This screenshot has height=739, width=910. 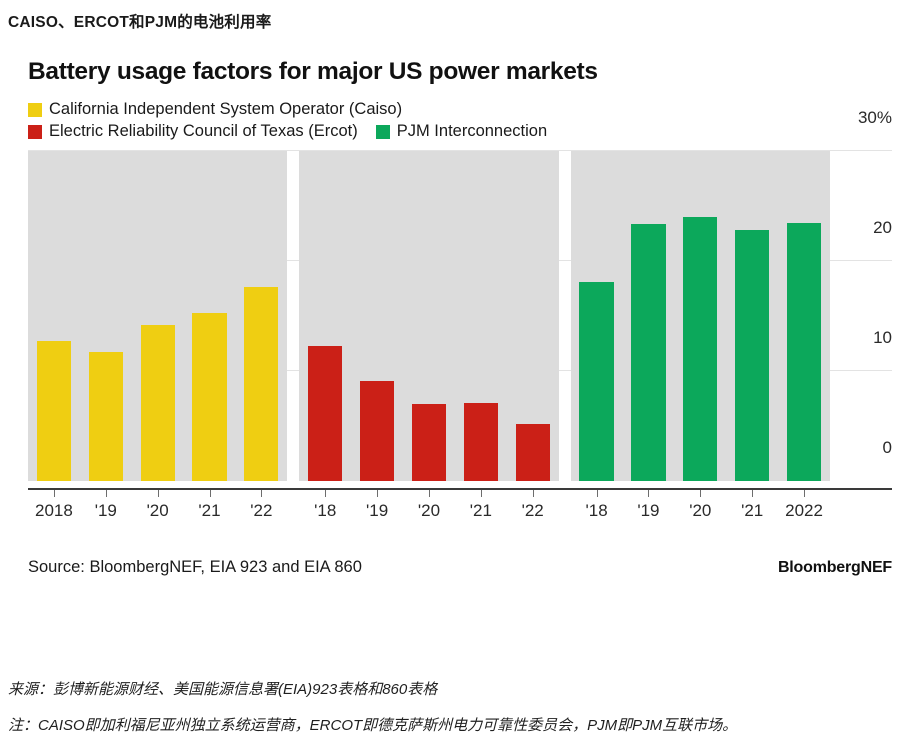 I want to click on band-caiso, so click(x=158, y=316).